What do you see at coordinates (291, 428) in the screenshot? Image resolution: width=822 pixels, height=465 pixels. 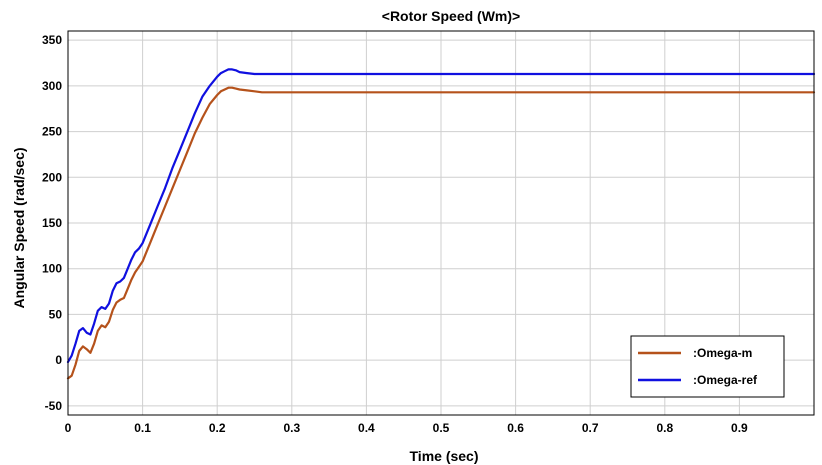 I see `x-tick-label: 0.3` at bounding box center [291, 428].